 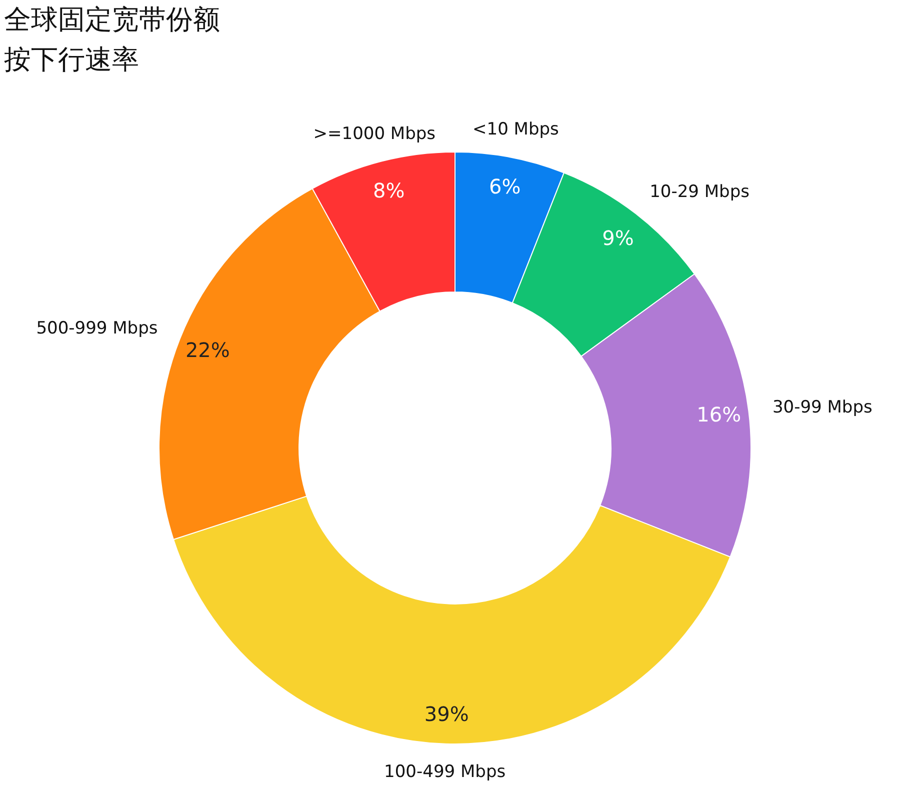 I want to click on slice-label: 100-499 Mbps, so click(x=445, y=772).